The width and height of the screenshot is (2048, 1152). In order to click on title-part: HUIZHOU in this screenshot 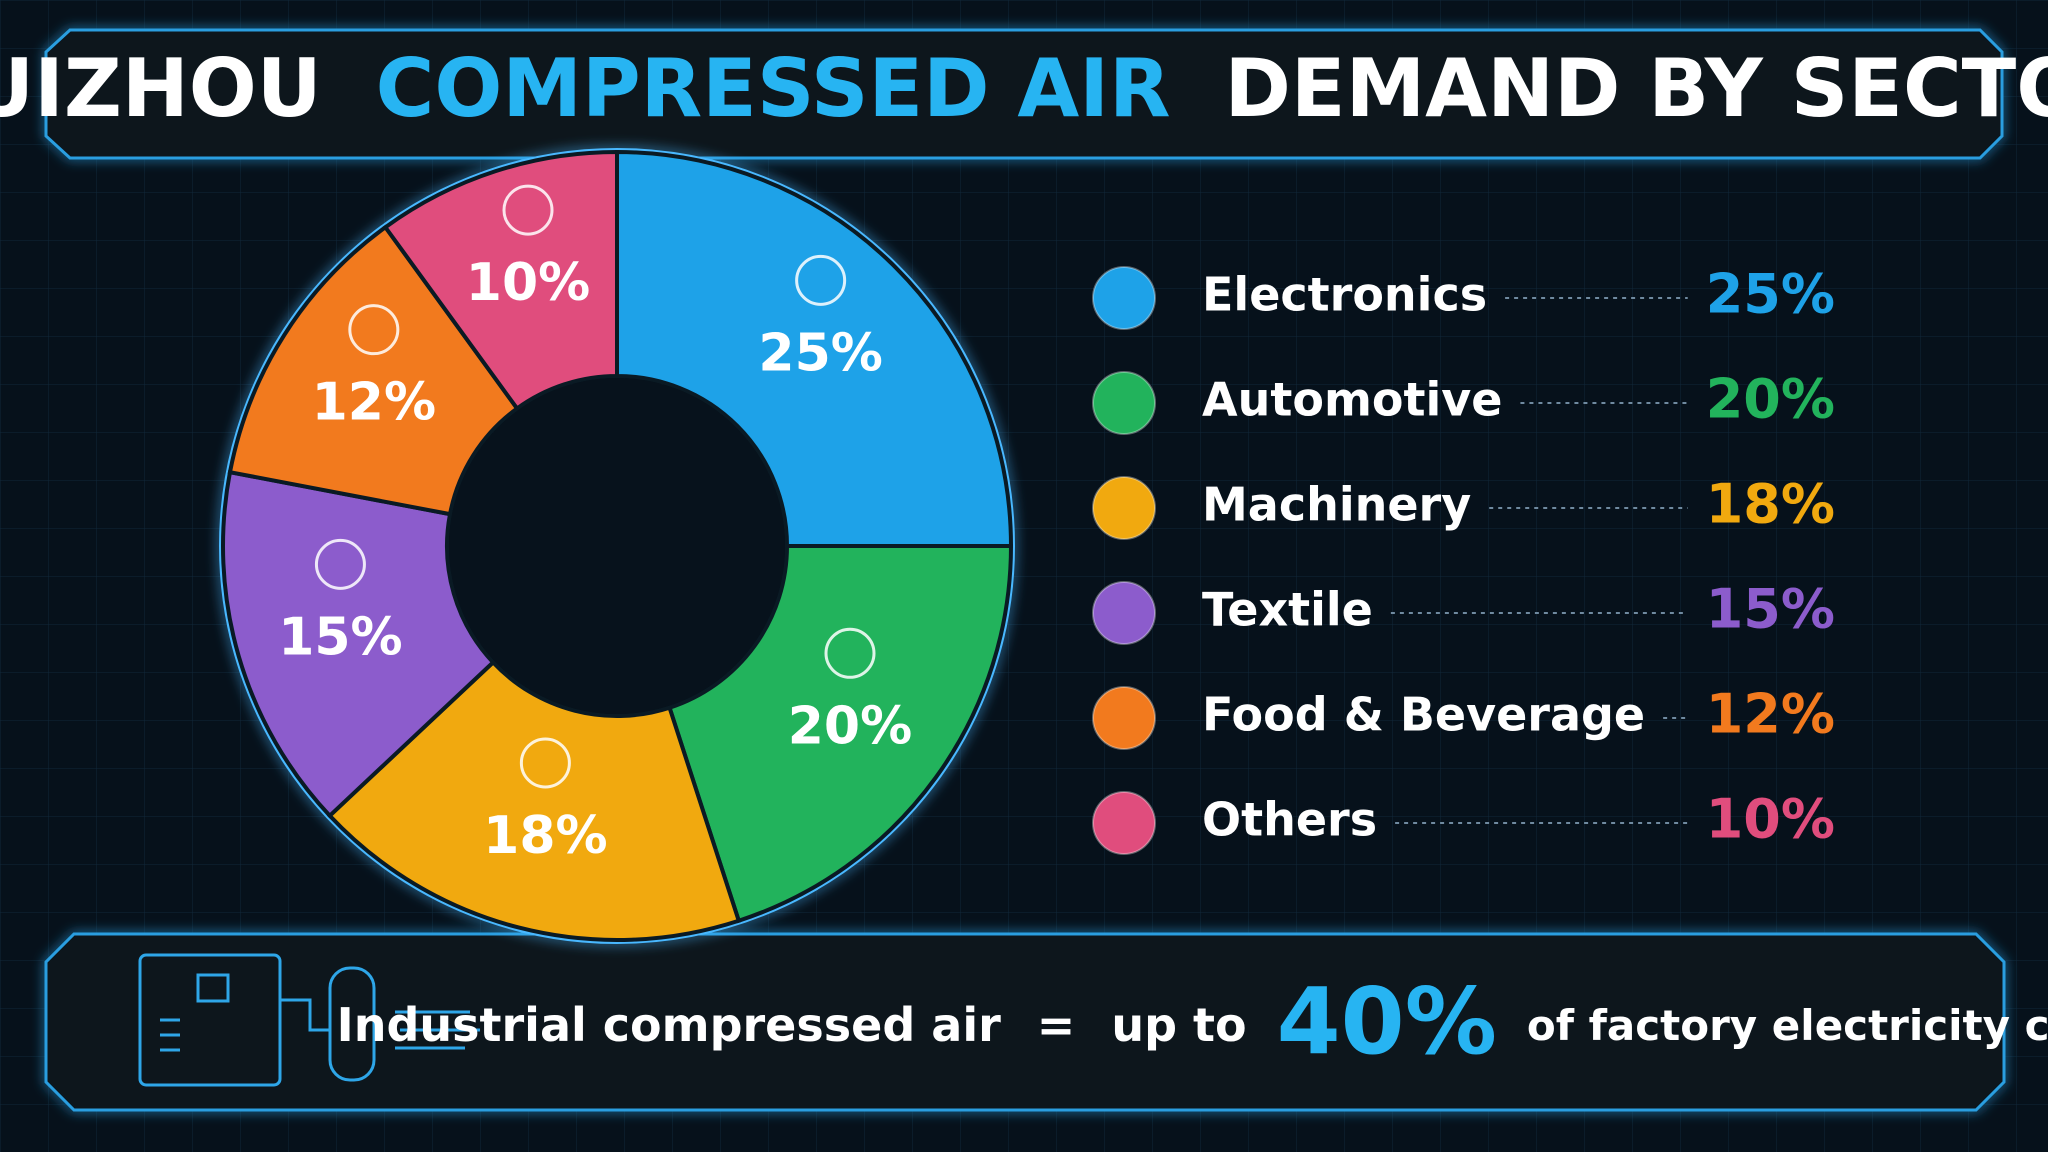, I will do `click(161, 88)`.